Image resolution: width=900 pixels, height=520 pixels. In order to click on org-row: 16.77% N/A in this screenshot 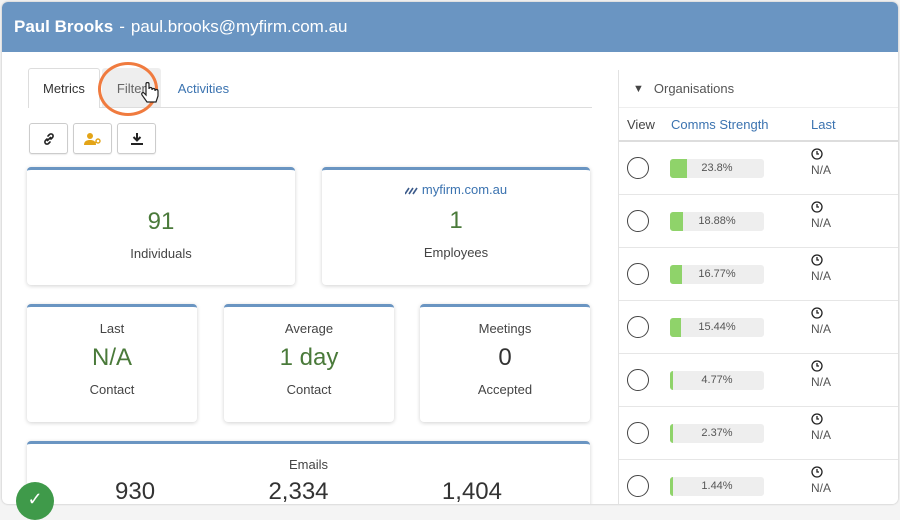, I will do `click(758, 274)`.